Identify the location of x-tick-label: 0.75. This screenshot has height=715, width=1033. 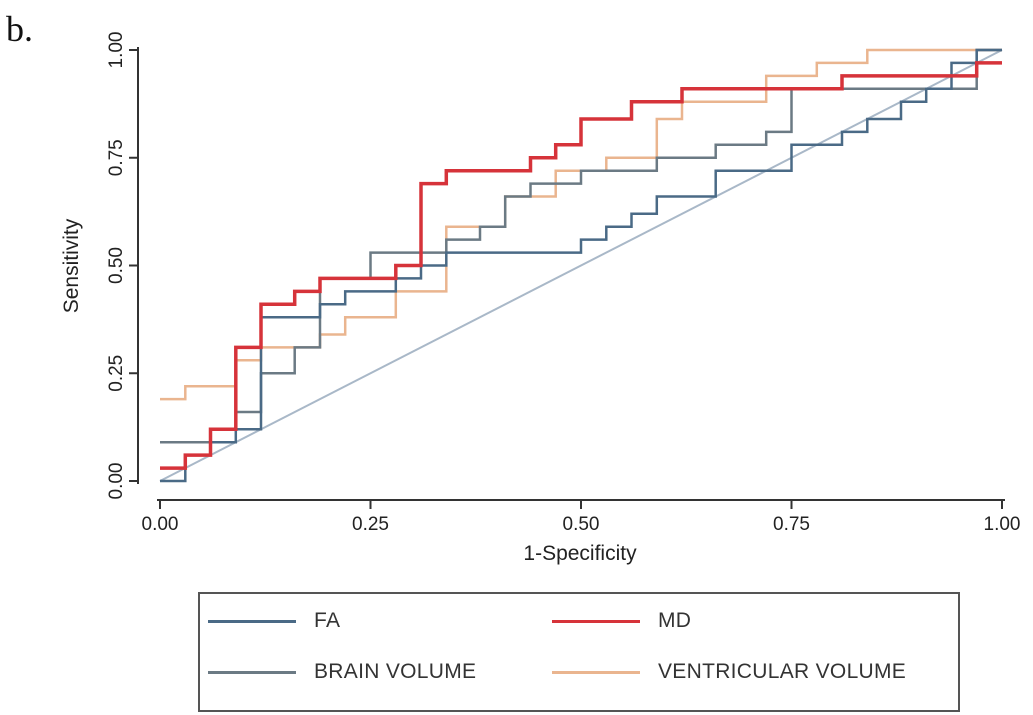
(791, 524).